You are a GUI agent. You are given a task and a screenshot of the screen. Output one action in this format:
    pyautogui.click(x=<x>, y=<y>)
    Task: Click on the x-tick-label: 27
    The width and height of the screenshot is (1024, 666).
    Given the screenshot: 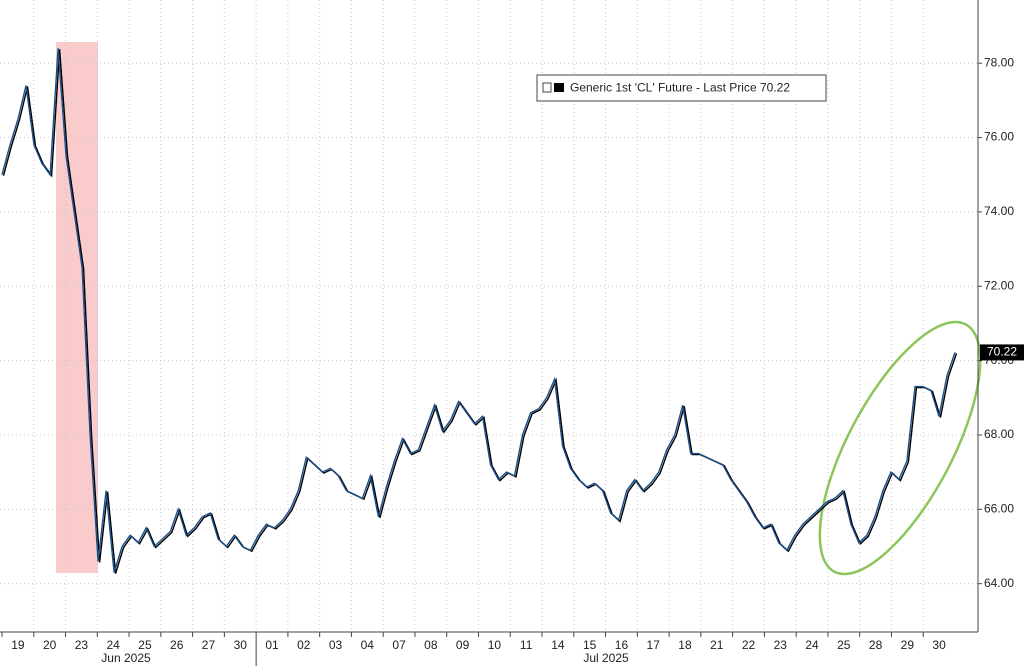 What is the action you would take?
    pyautogui.click(x=209, y=645)
    